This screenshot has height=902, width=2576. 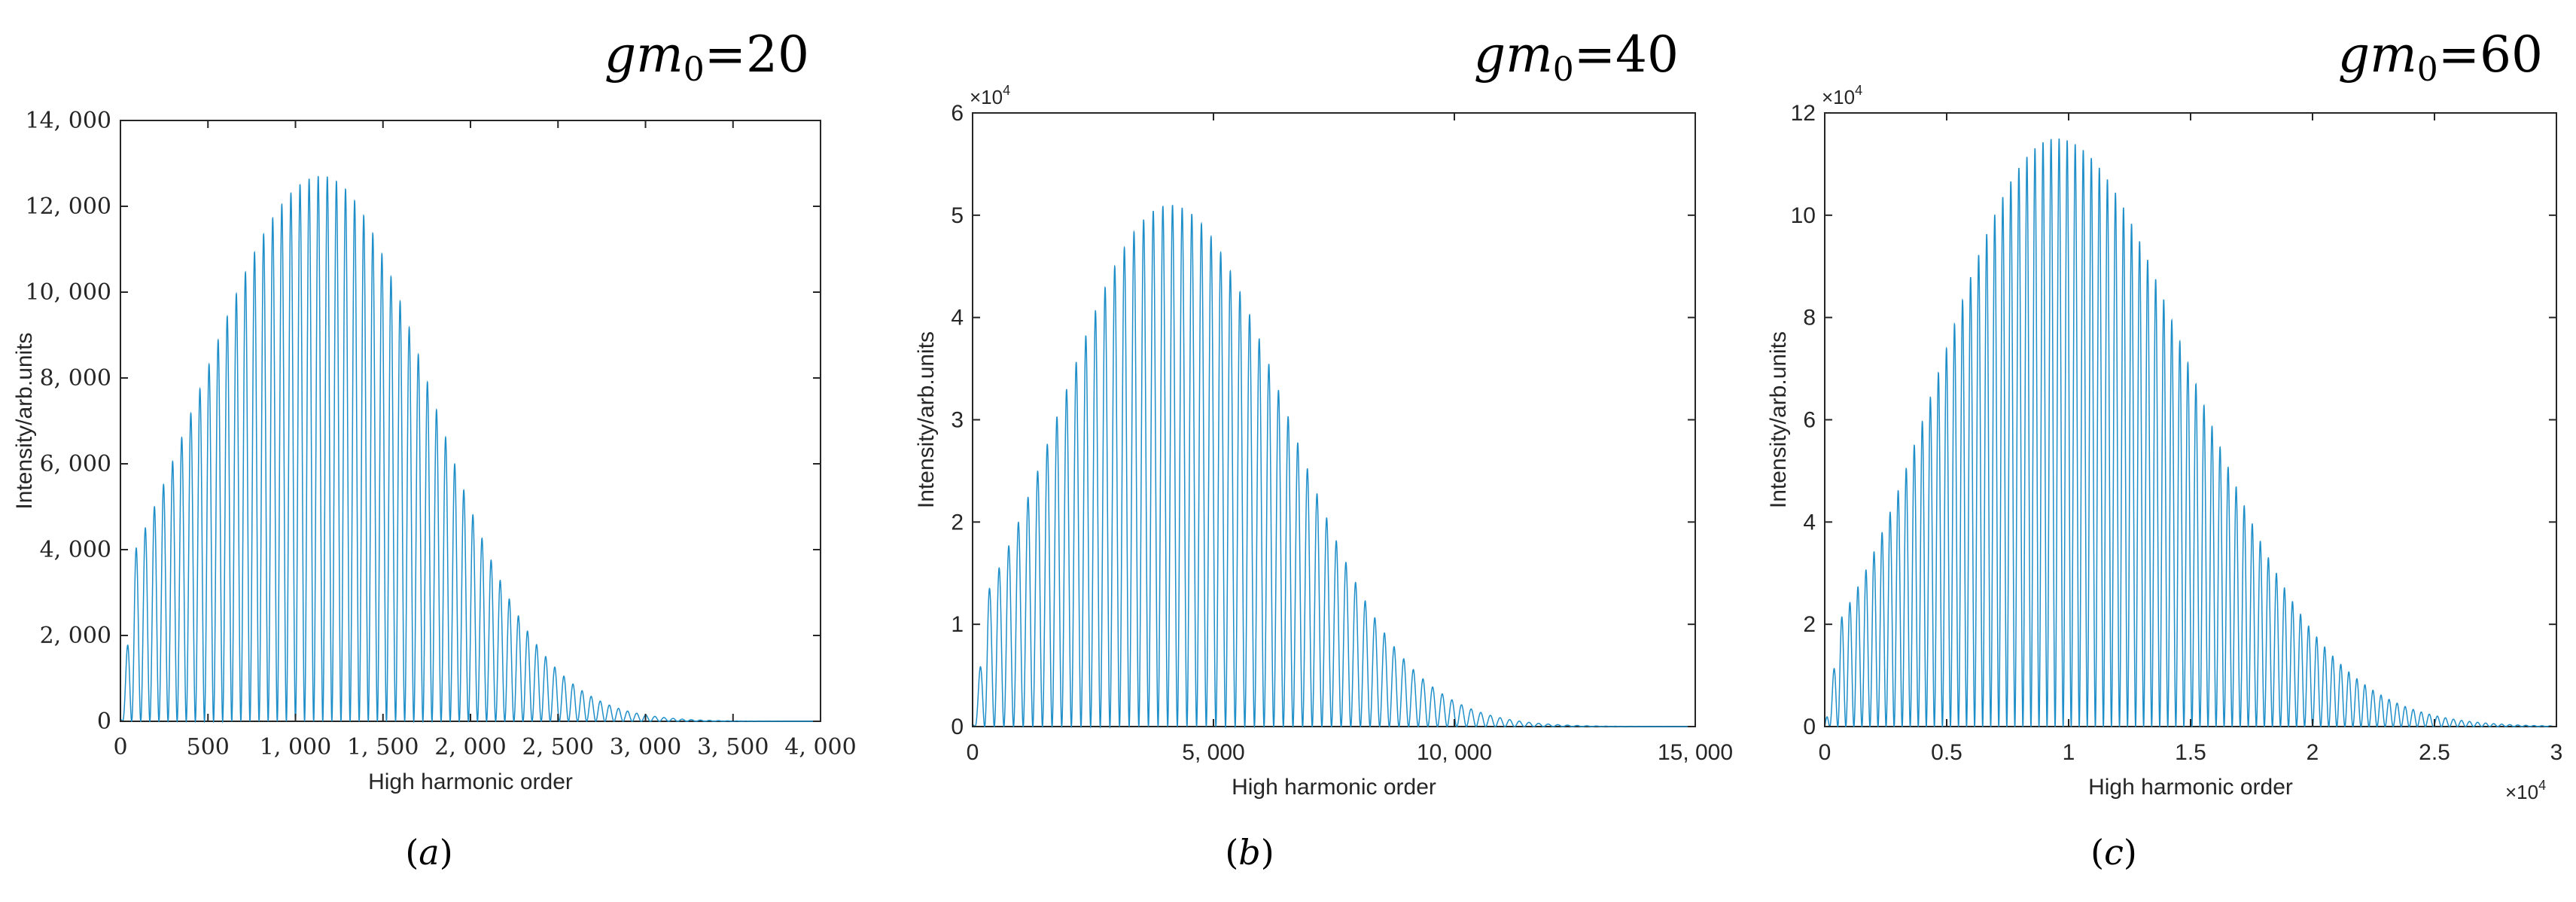 I want to click on x-tick-label: 10, 000, so click(x=1454, y=752).